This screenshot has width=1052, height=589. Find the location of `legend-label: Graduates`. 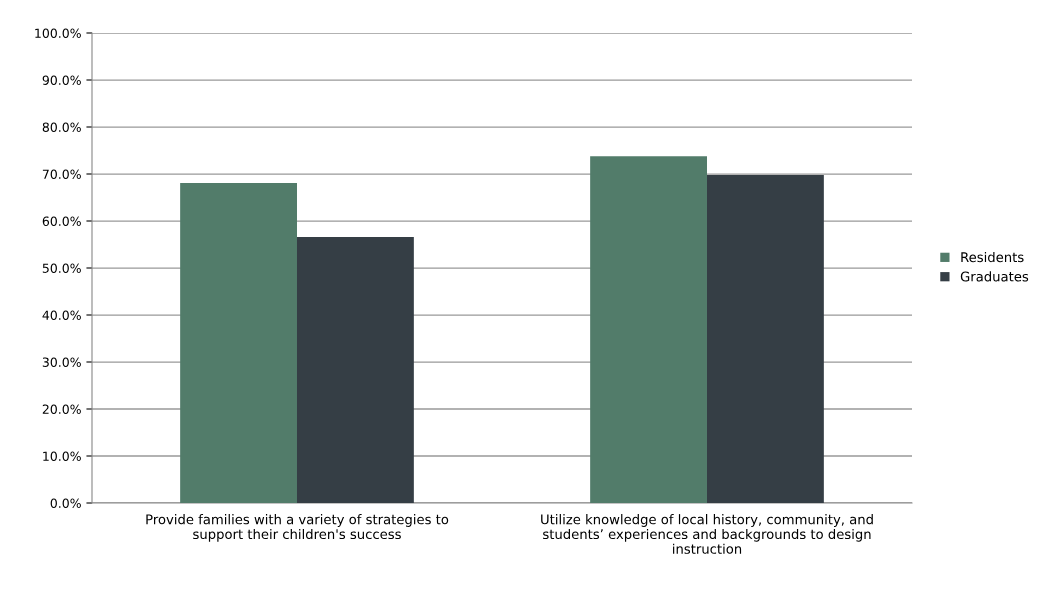

legend-label: Graduates is located at coordinates (994, 276).